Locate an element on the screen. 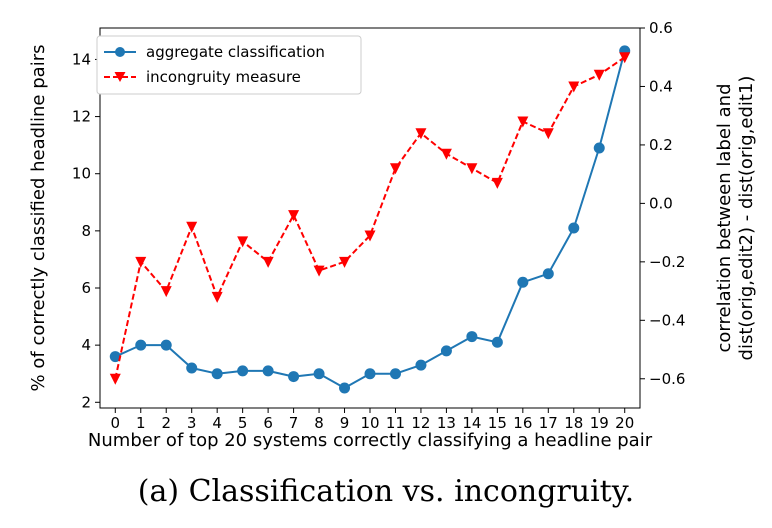  x-tick-label: 17 is located at coordinates (548, 423).